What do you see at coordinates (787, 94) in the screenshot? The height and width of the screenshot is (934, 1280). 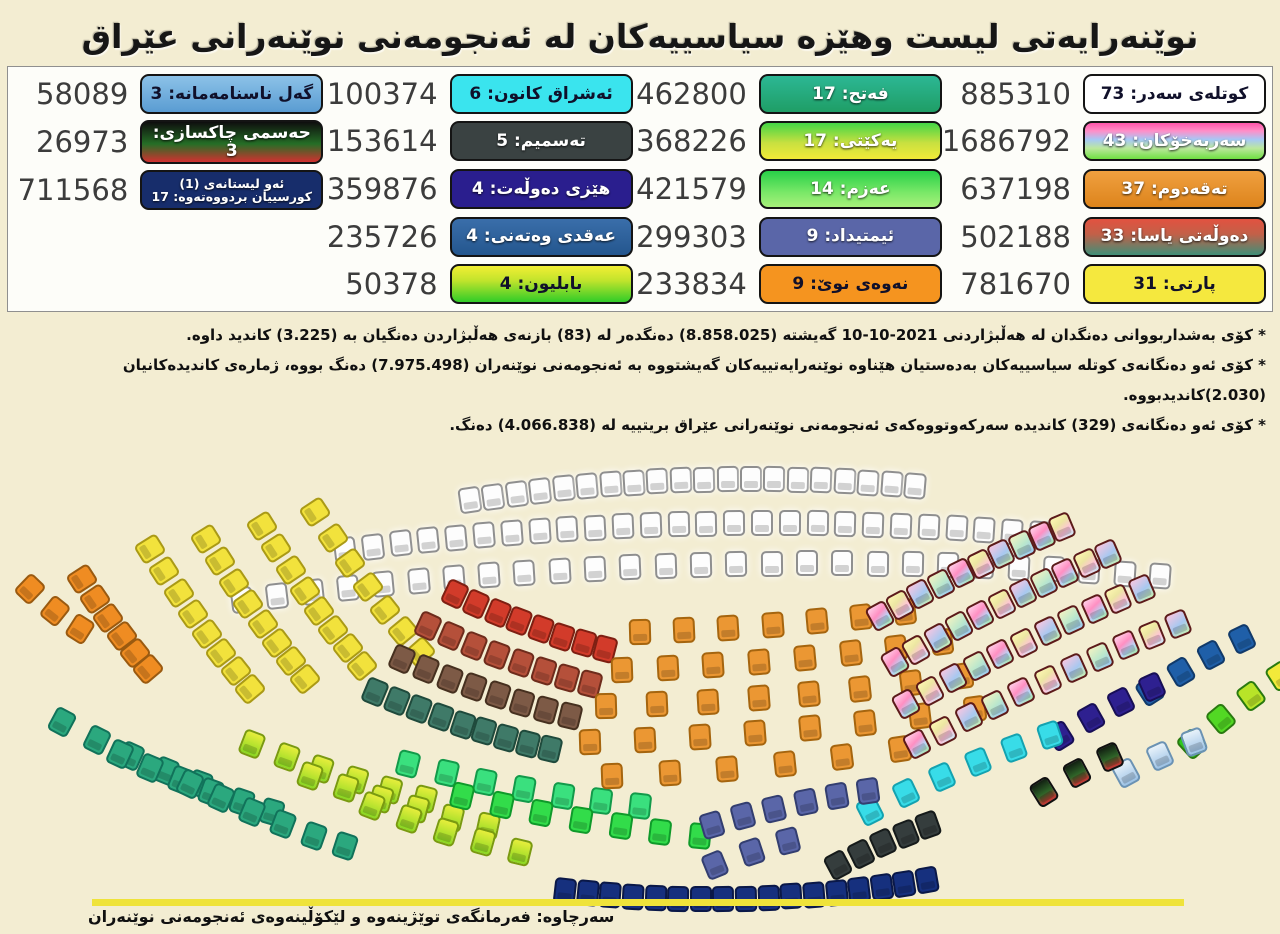 I see `legend-row: فەتح: 17 462800` at bounding box center [787, 94].